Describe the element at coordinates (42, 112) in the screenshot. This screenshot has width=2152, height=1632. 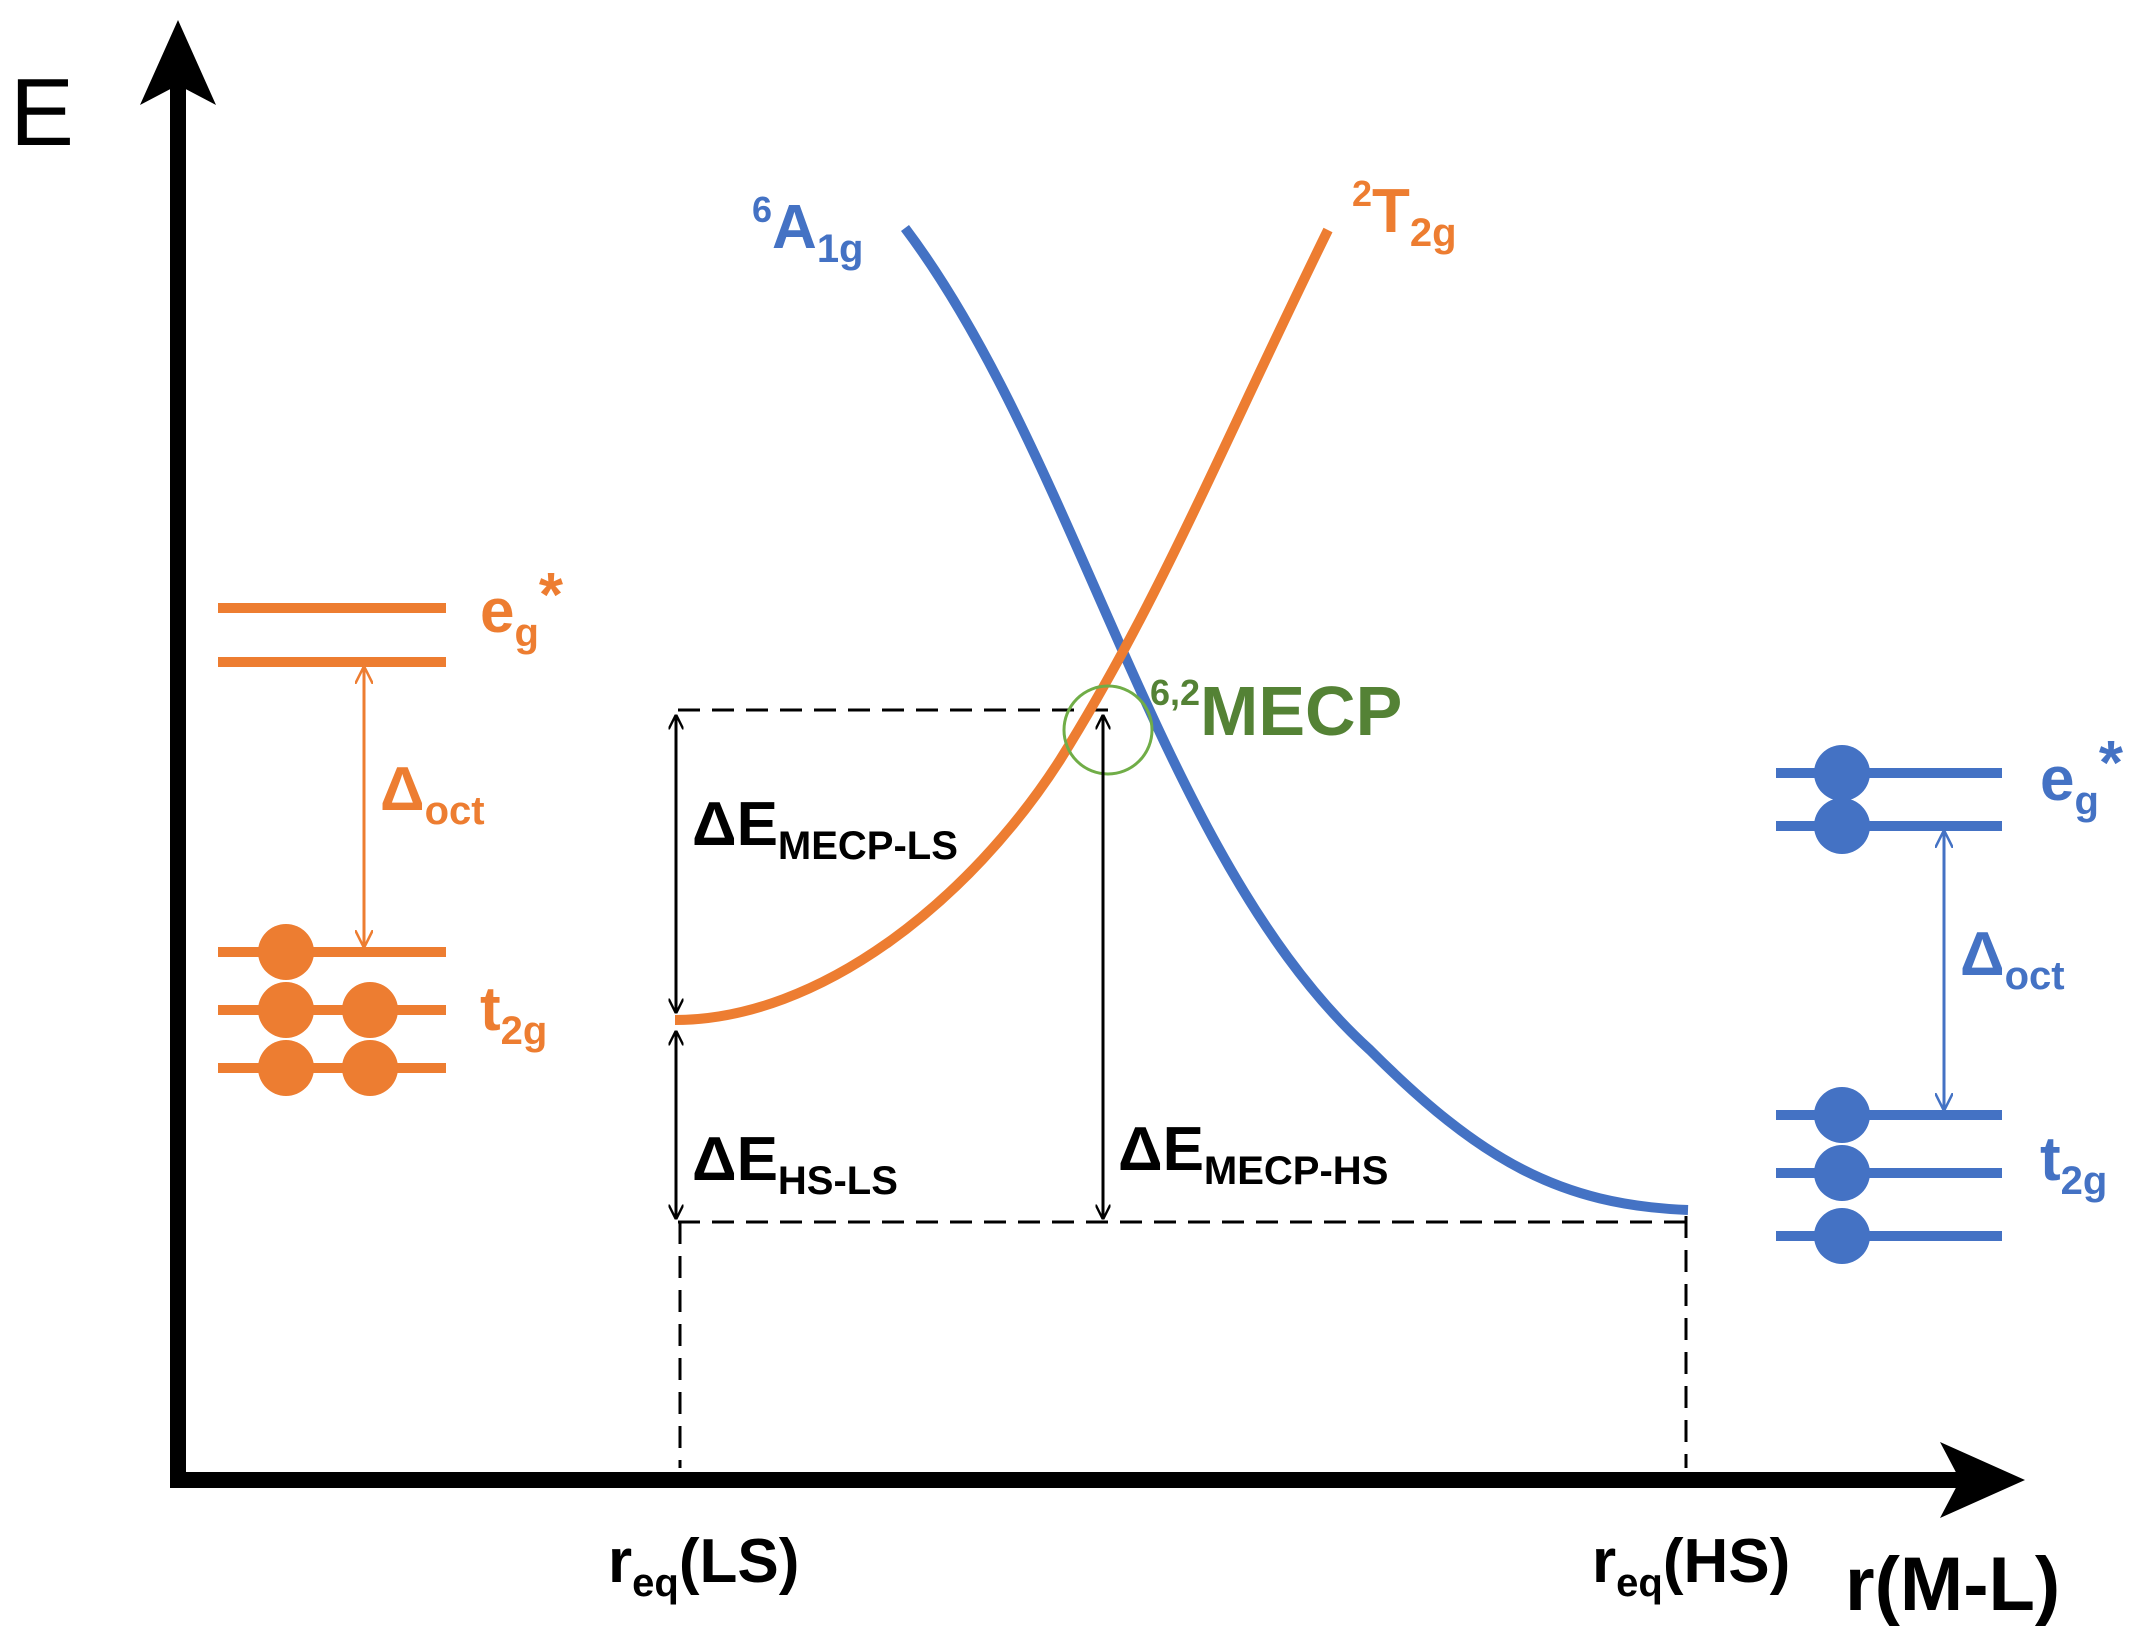
I see `y-axis-label: E` at that location.